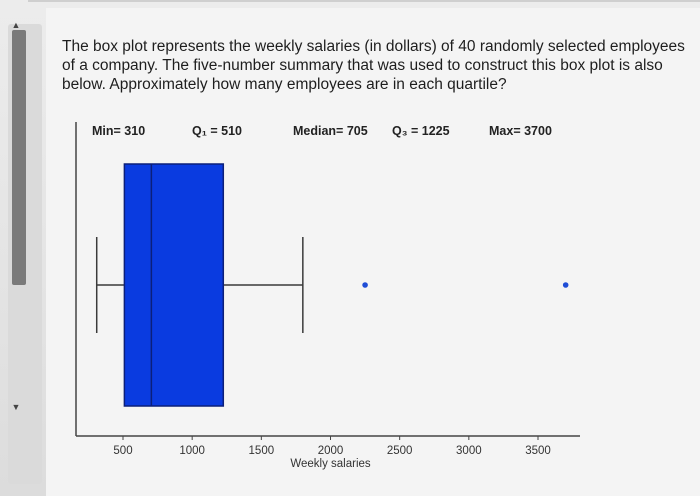 The height and width of the screenshot is (496, 700). What do you see at coordinates (174, 285) in the screenshot?
I see `iqr-box` at bounding box center [174, 285].